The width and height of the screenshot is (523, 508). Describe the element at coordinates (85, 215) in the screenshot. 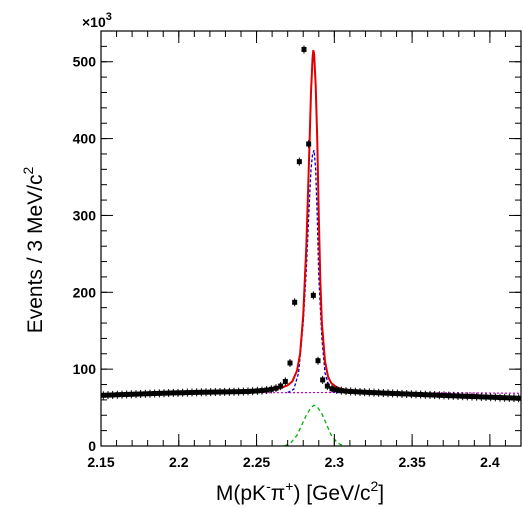

I see `y-tick-label: 300` at that location.